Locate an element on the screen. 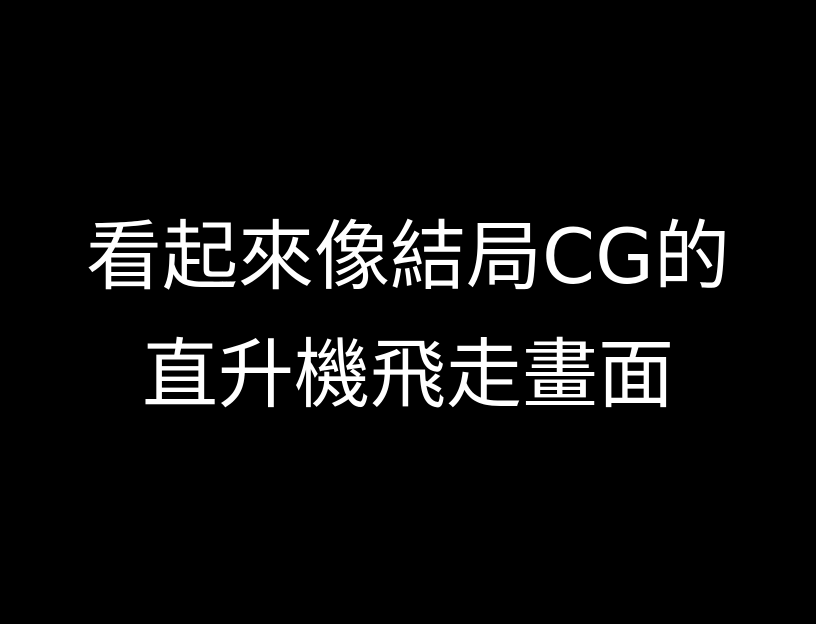  caption-line-1: 看起來像結局CG的 is located at coordinates (408, 256).